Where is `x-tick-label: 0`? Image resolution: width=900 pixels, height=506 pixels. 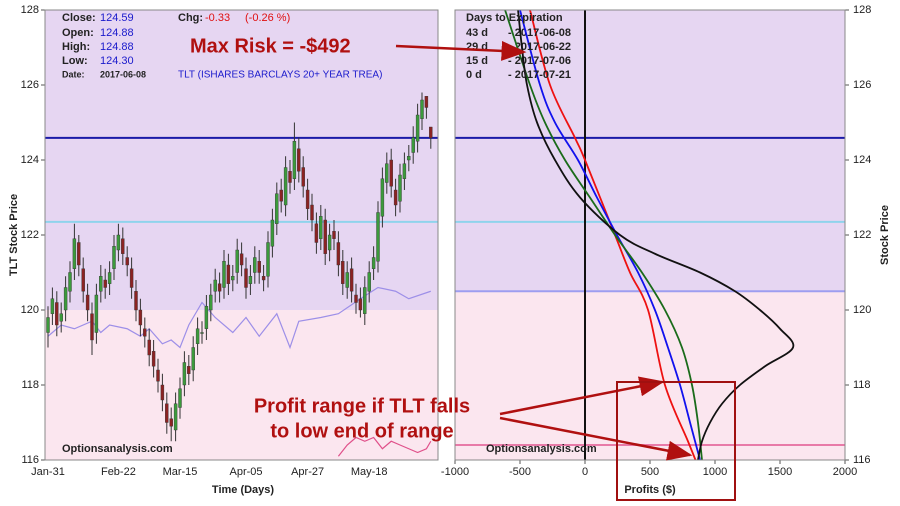 x-tick-label: 0 is located at coordinates (585, 472).